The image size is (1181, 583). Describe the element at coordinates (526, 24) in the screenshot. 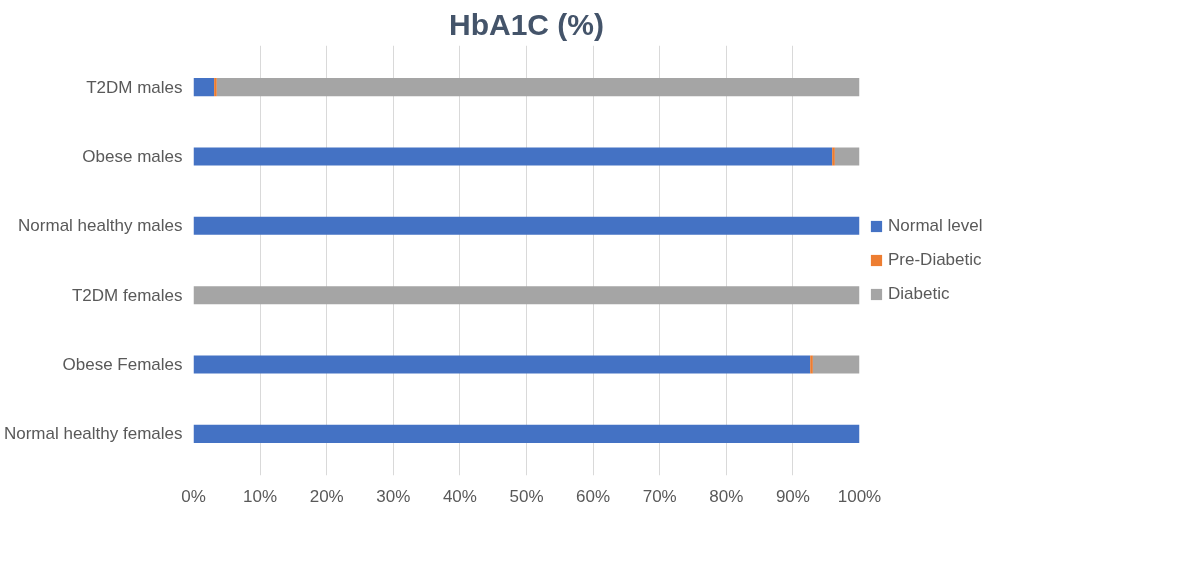

I see `chart-title: HbA1C (%)` at that location.